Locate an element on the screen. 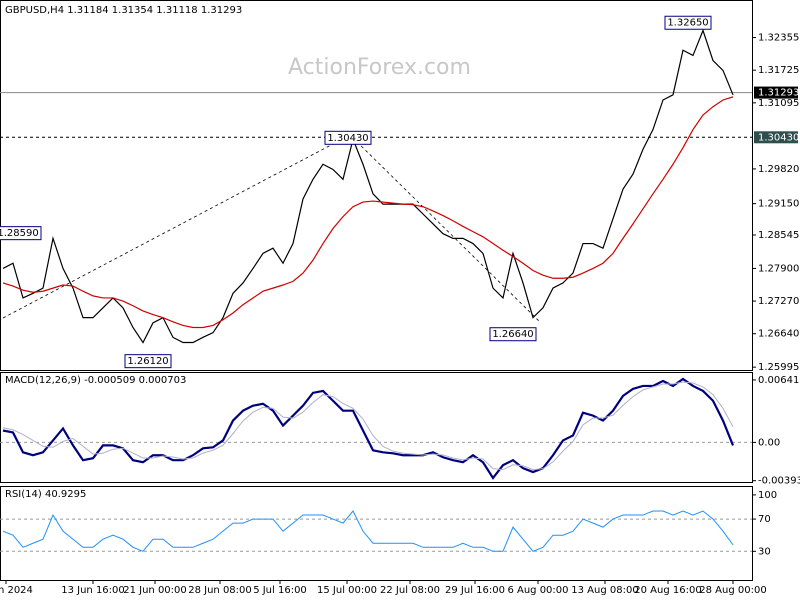 The image size is (800, 600). x-tick-label: 21 Jun 00:00 is located at coordinates (155, 590).